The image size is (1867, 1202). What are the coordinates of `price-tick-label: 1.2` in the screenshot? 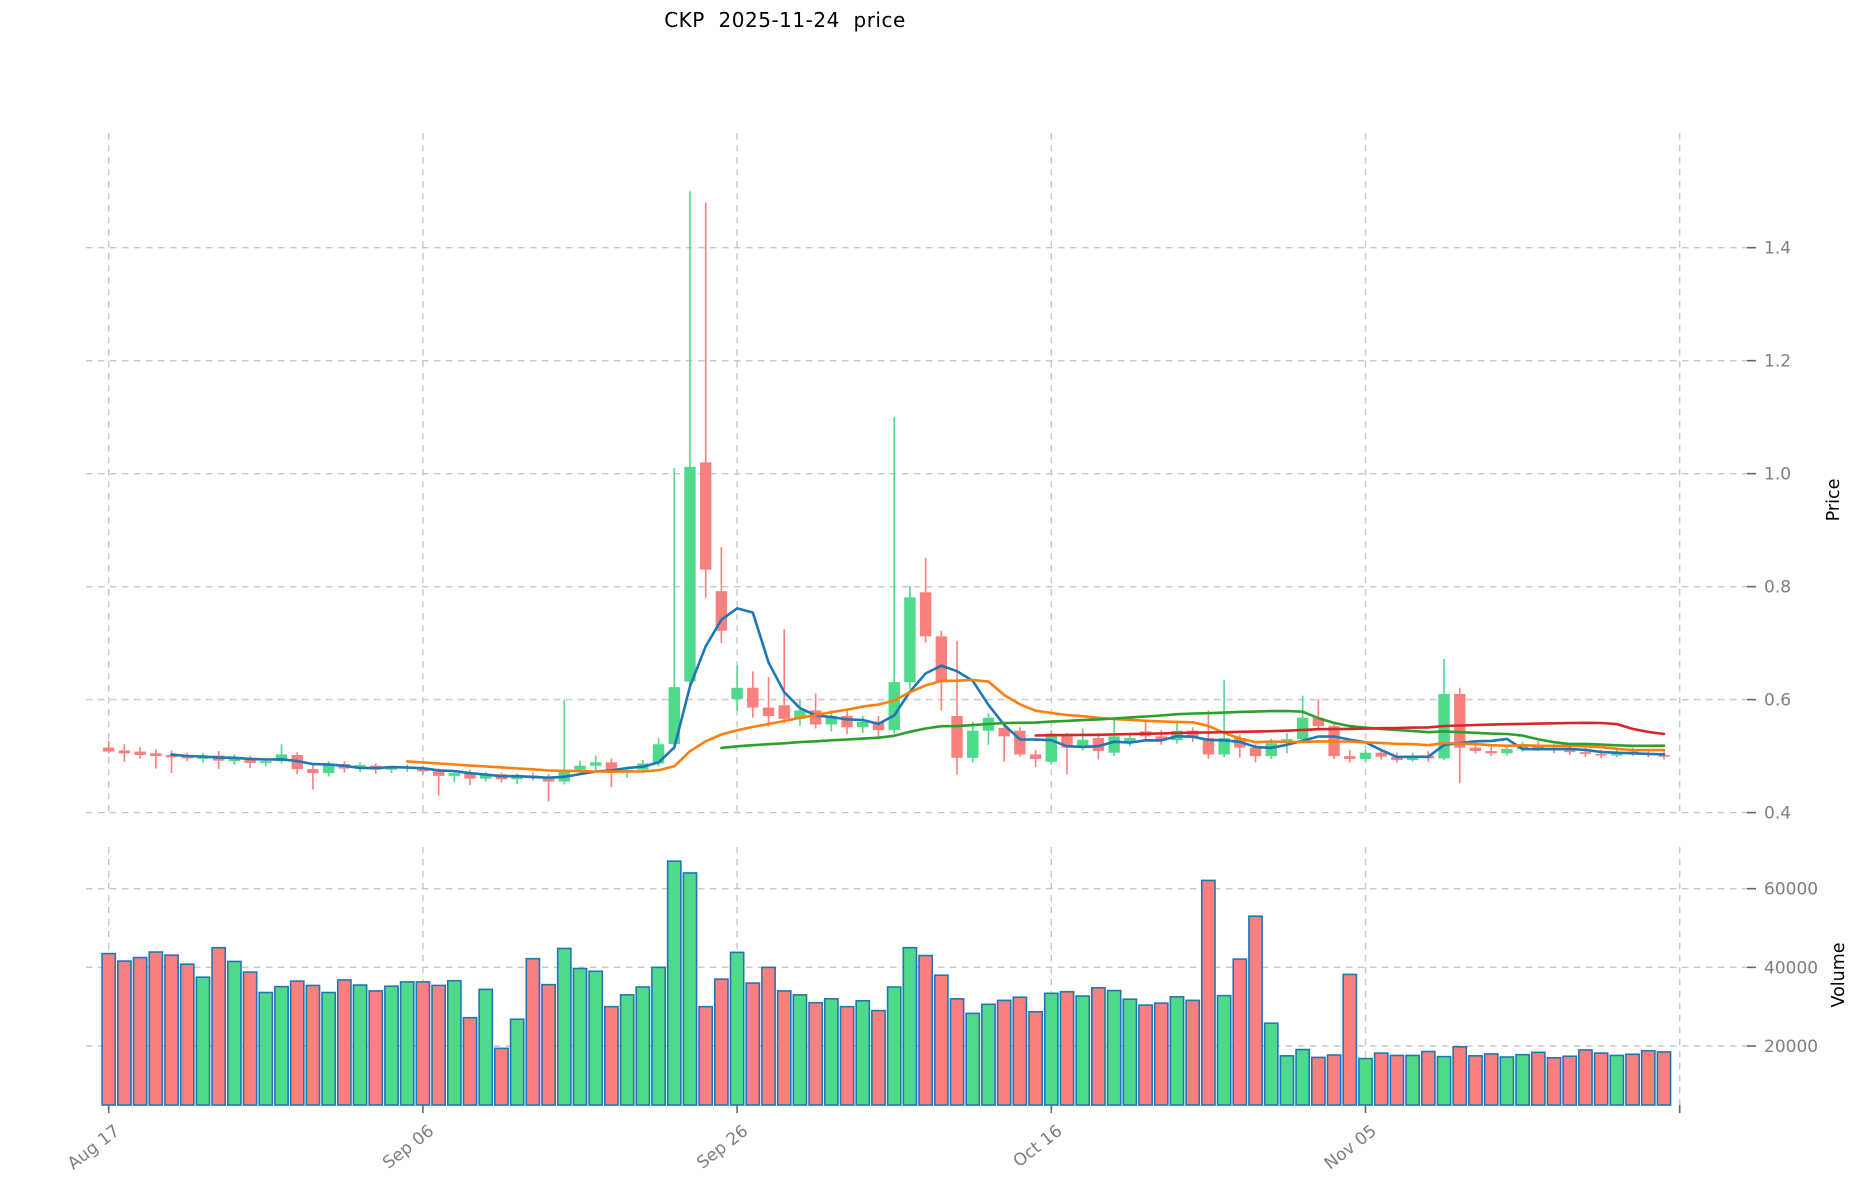 It's located at (1777, 362).